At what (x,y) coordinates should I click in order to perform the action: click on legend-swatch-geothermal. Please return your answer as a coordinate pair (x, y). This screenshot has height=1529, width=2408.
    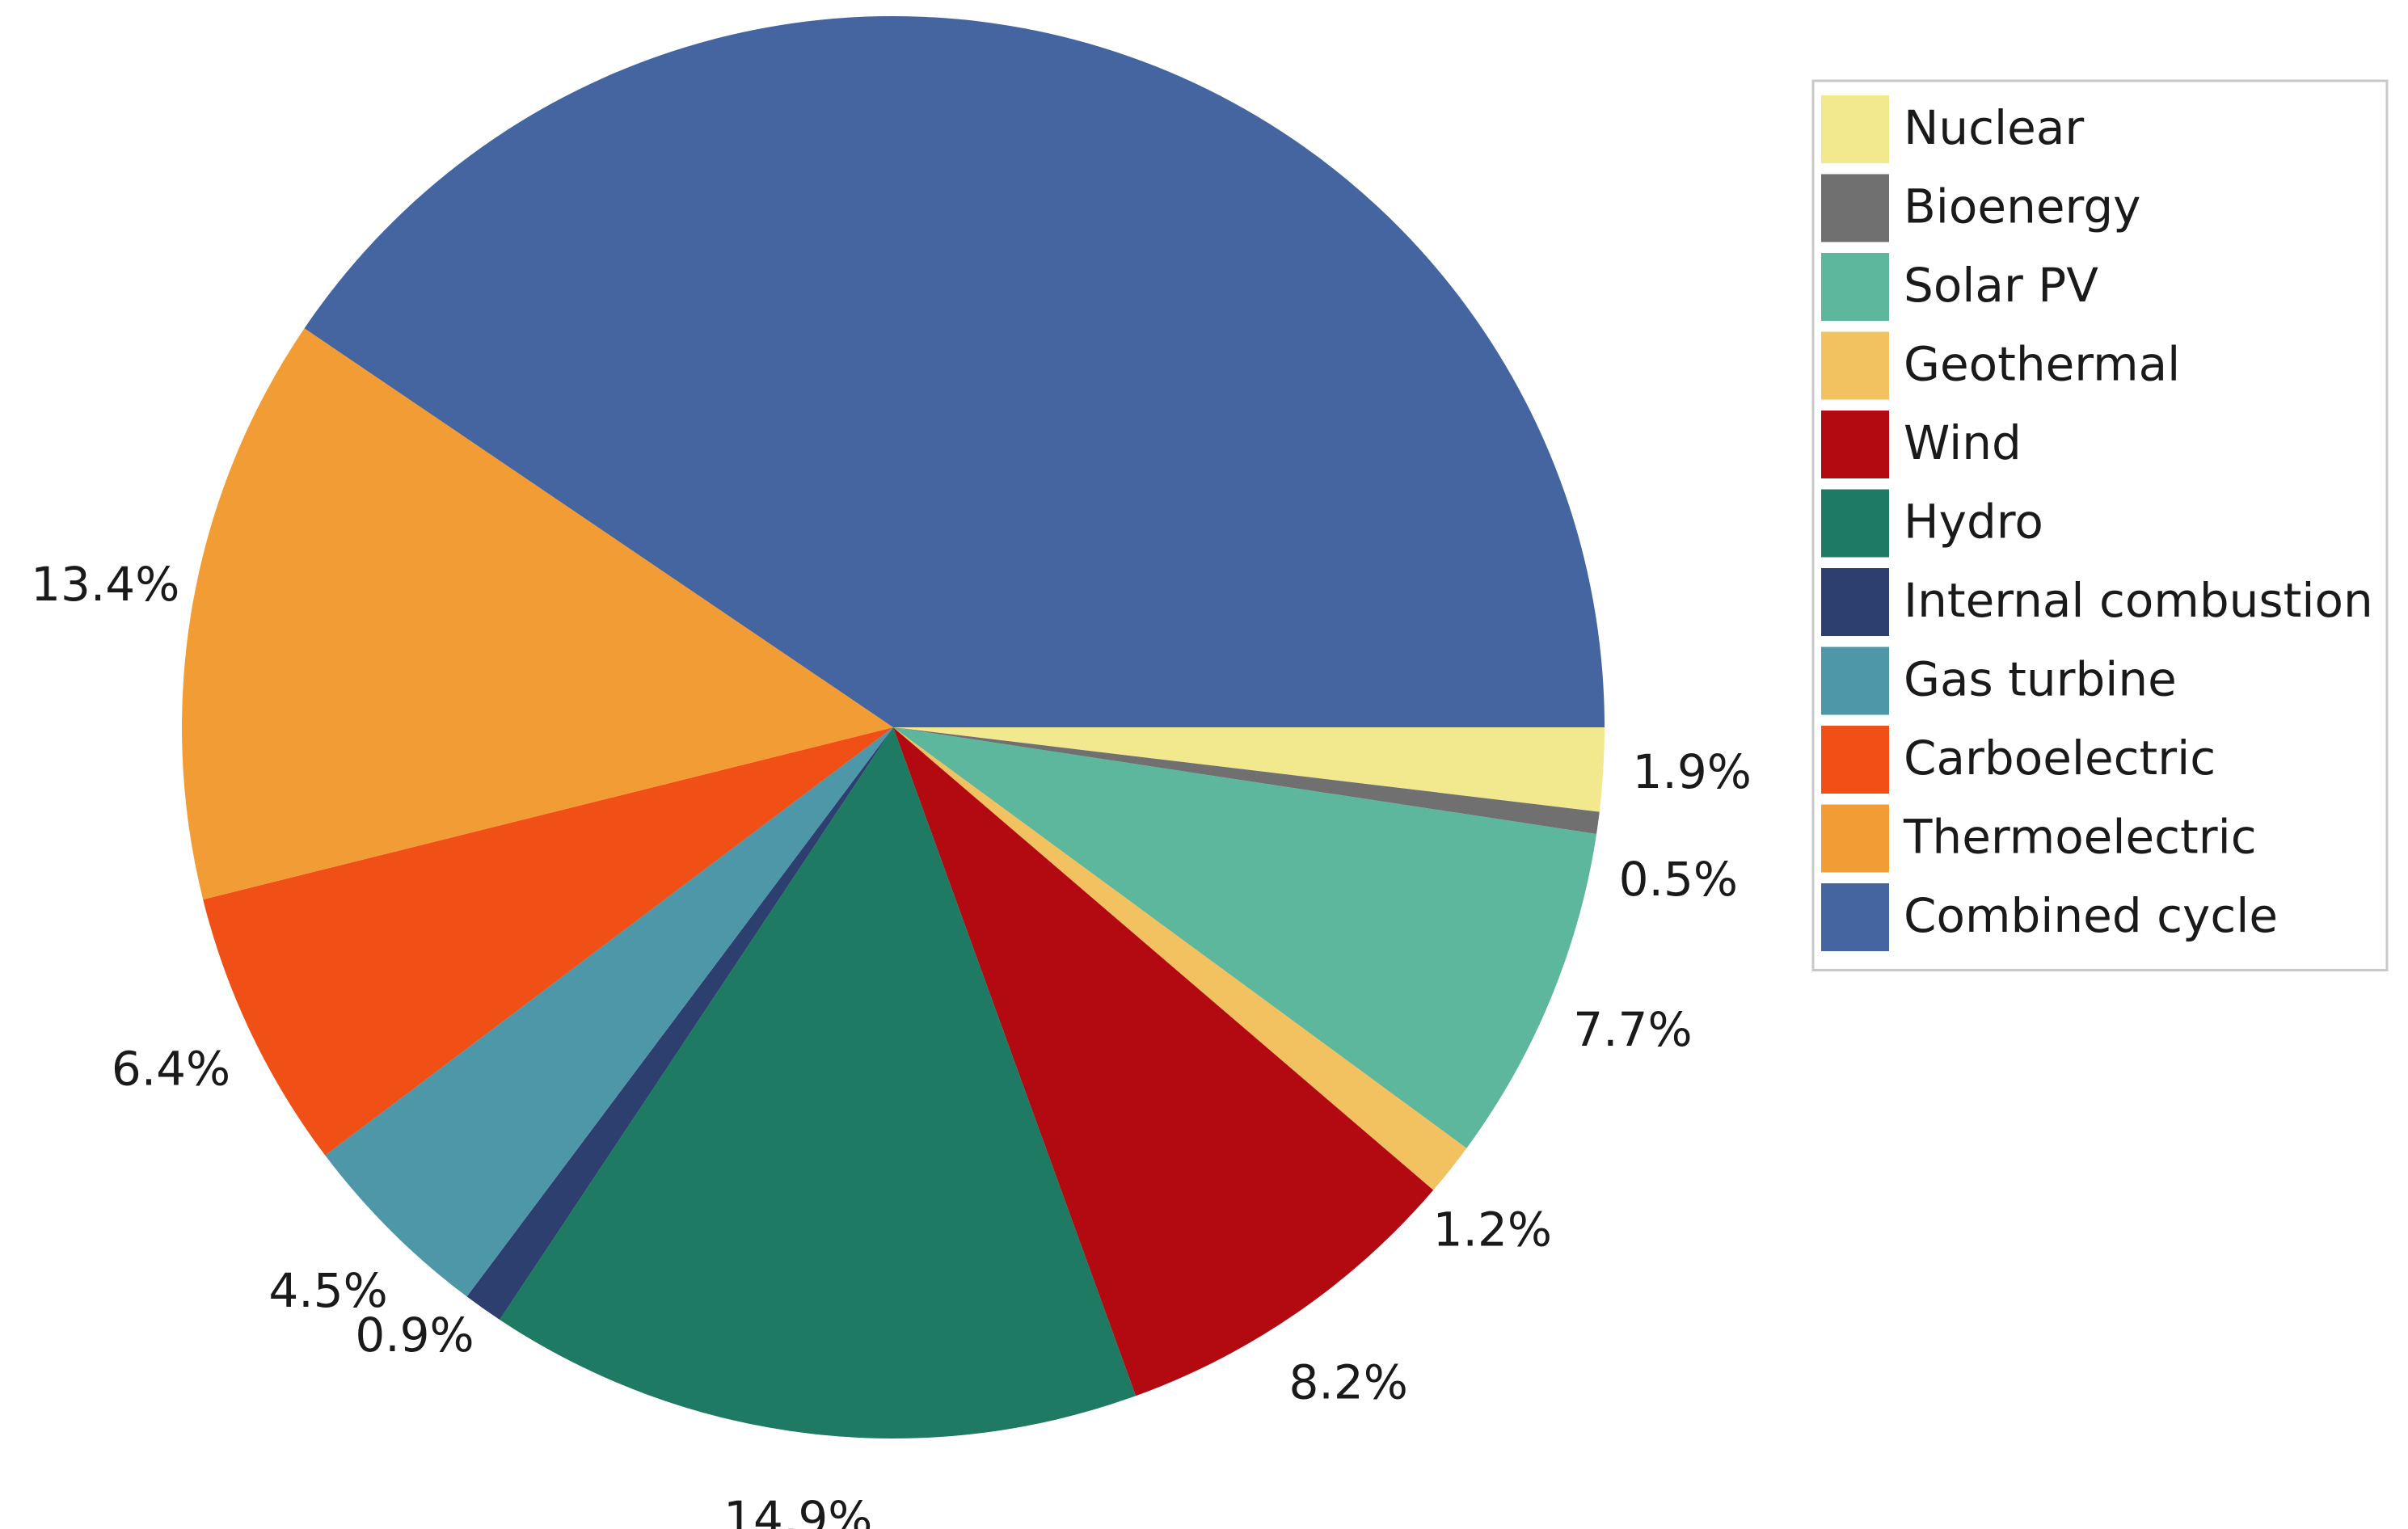
    Looking at the image, I should click on (1855, 365).